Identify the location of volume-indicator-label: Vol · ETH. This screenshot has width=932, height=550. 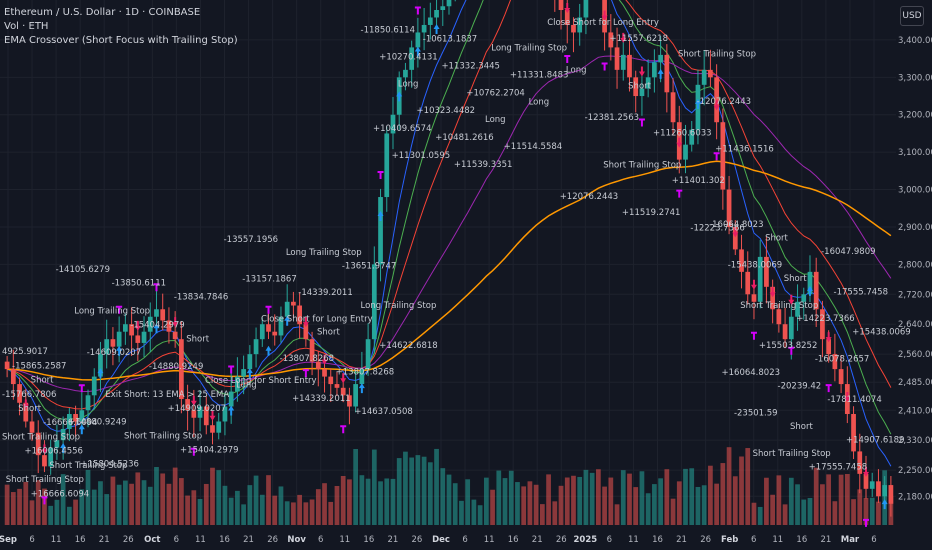
(26, 26).